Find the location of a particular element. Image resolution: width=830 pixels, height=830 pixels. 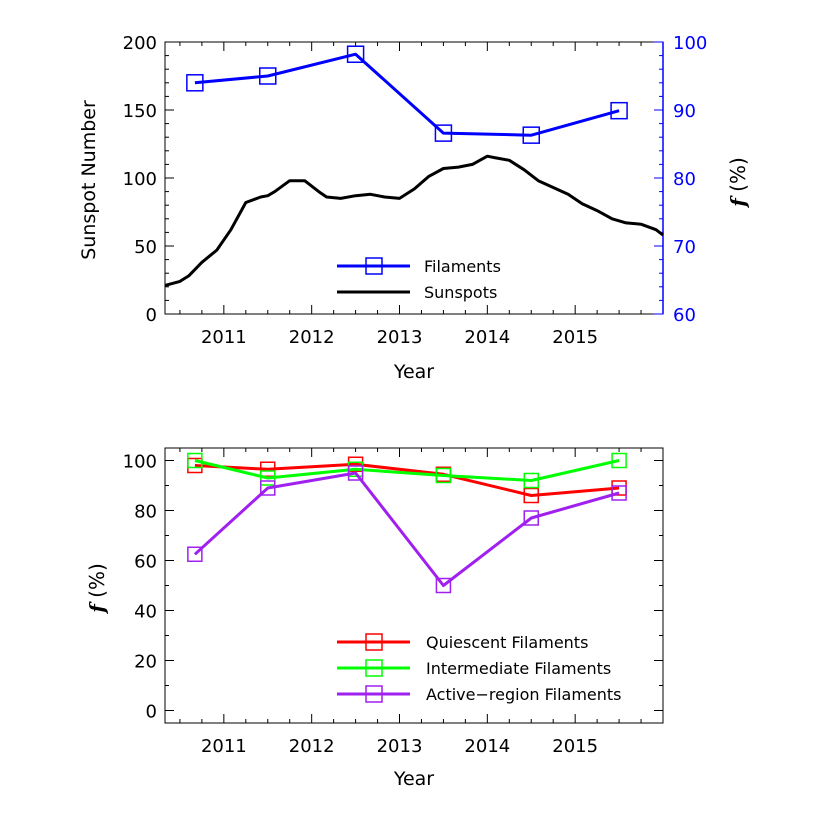

top-y2-axis-label: f (%) is located at coordinates (738, 183).